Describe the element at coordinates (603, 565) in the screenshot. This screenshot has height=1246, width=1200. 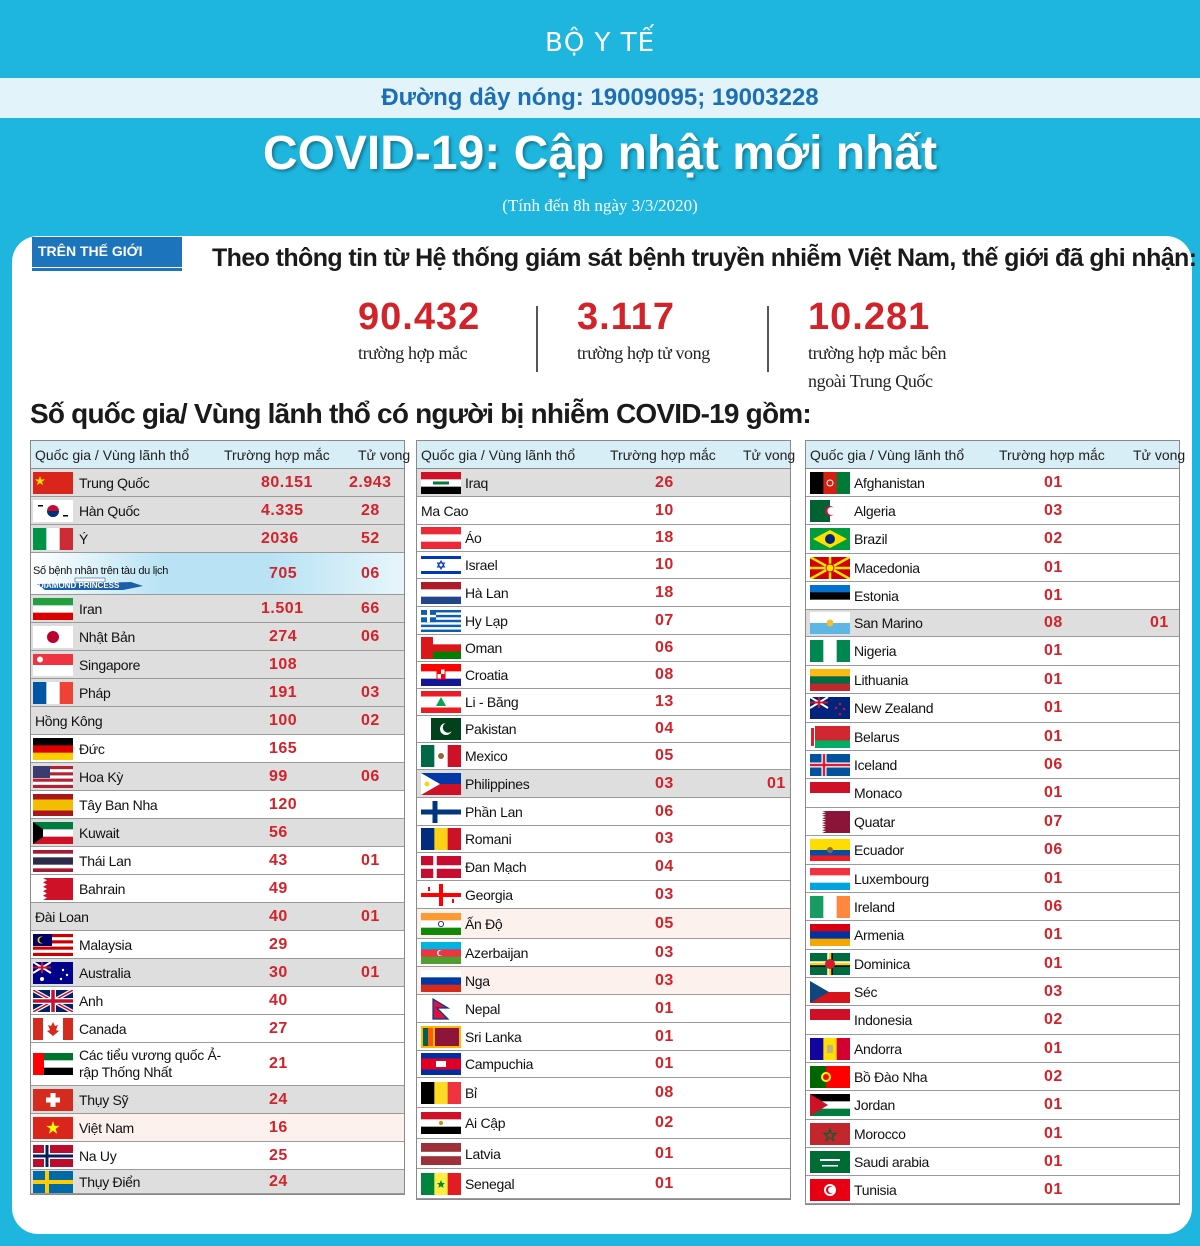
I see `table-row: Israel 10` at that location.